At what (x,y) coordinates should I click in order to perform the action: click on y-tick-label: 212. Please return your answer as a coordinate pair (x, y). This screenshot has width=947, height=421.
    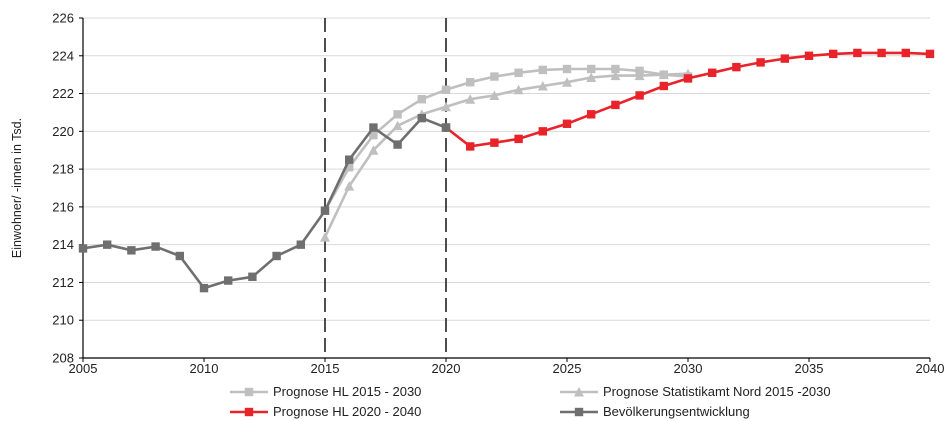
    Looking at the image, I should click on (63, 282).